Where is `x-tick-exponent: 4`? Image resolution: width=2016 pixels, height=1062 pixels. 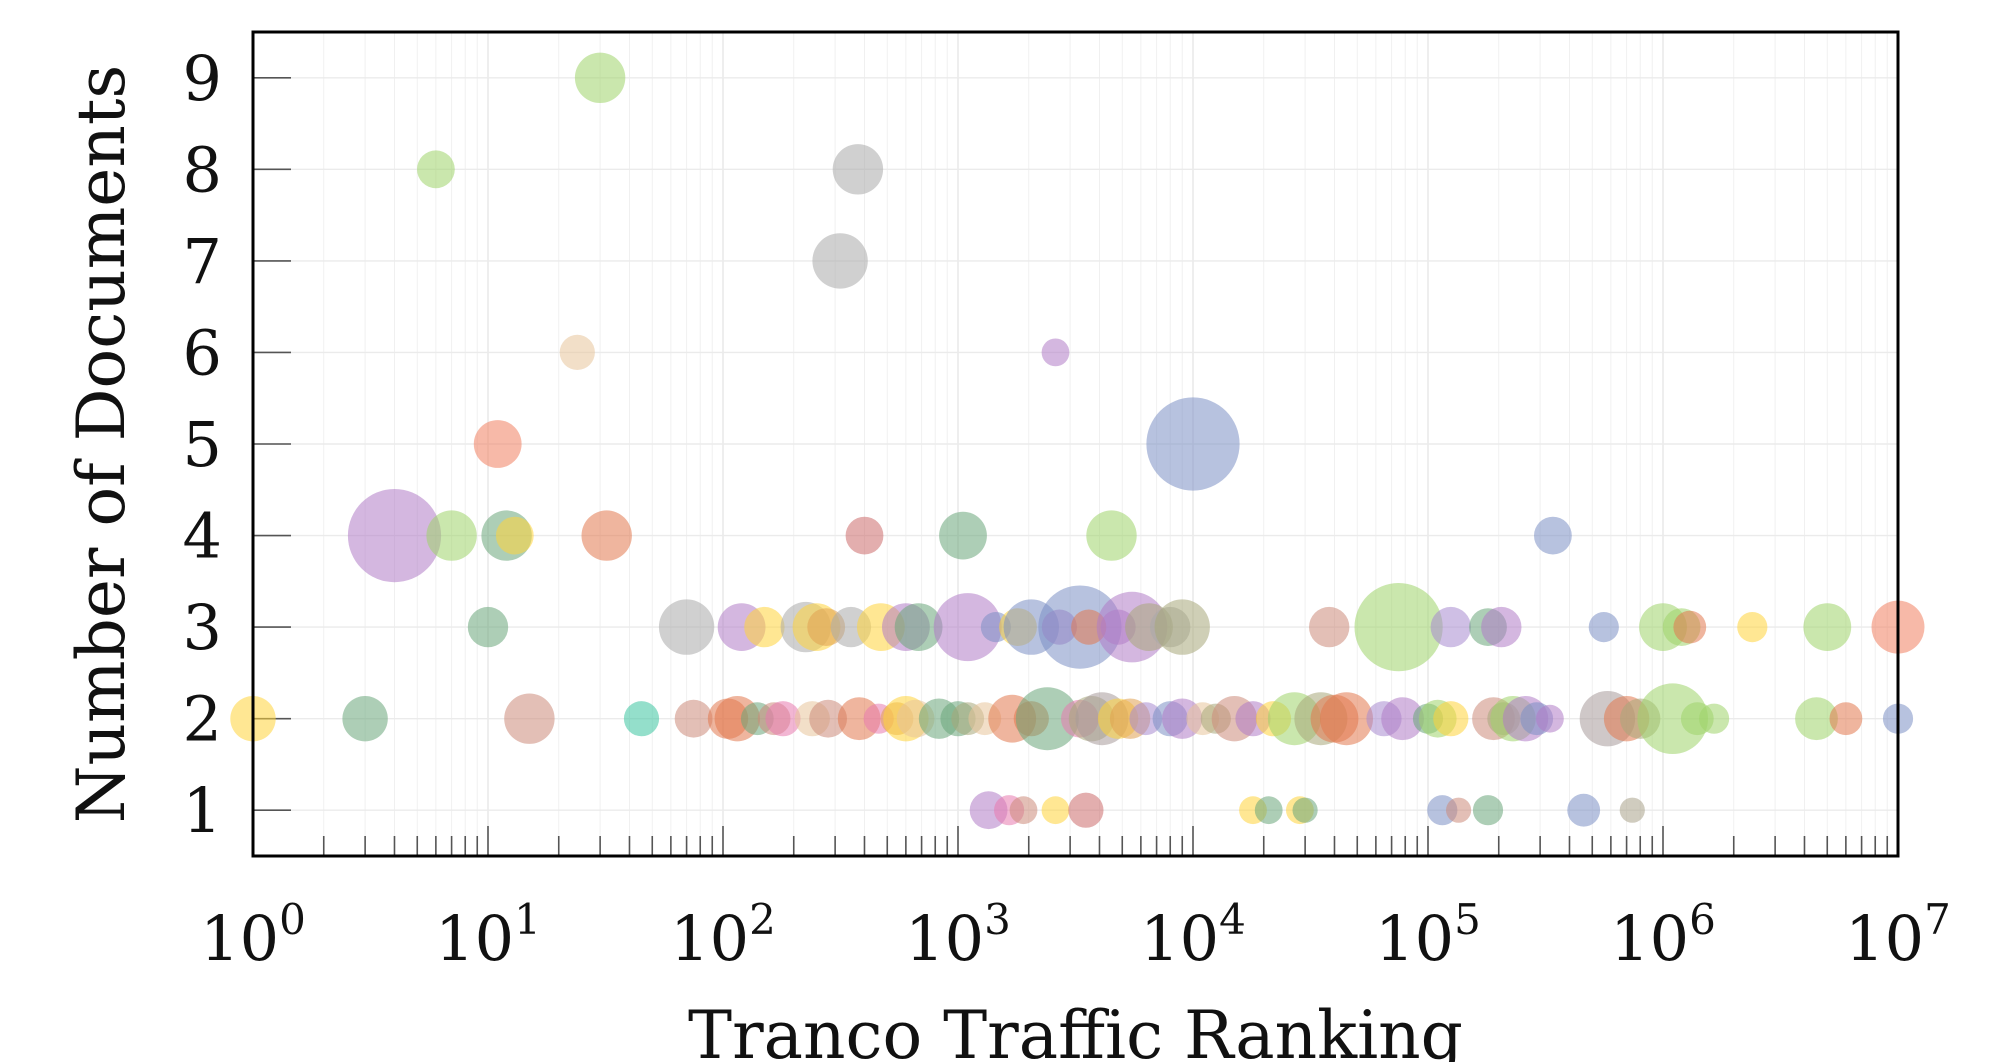 x-tick-exponent: 4 is located at coordinates (1232, 919).